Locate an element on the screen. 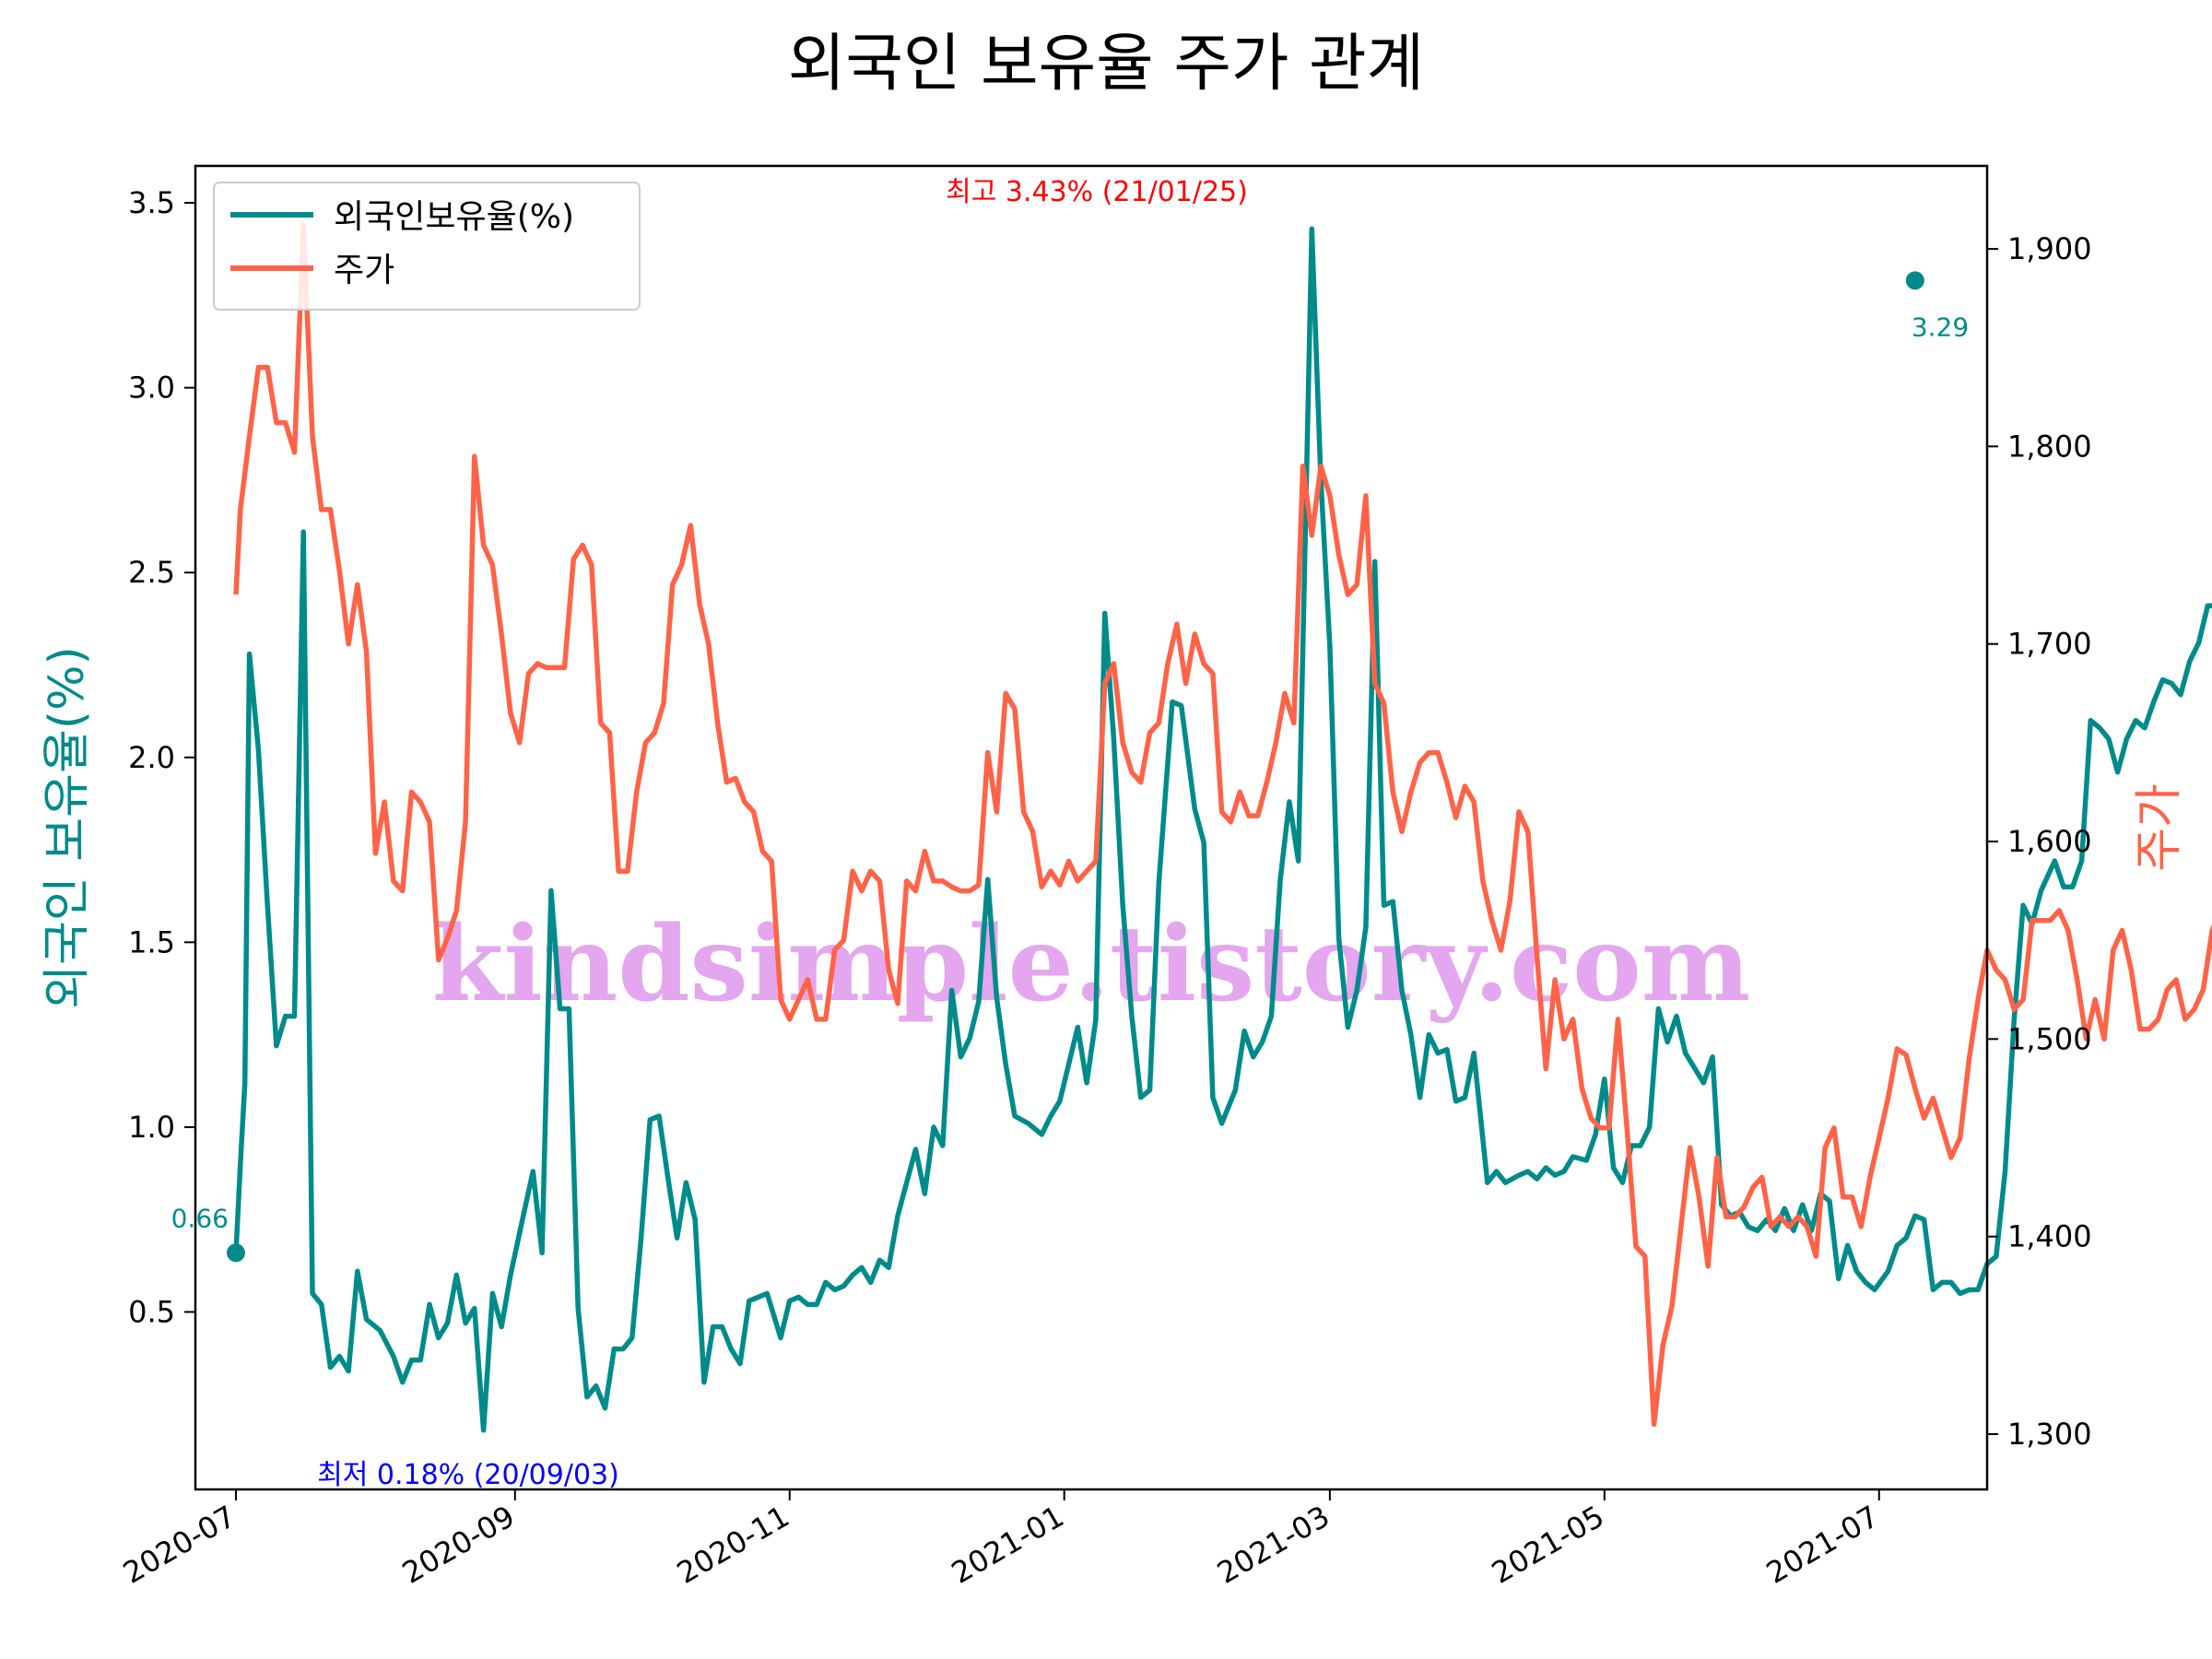 The height and width of the screenshot is (1659, 2212). start-value-label: 0.66 is located at coordinates (200, 1218).